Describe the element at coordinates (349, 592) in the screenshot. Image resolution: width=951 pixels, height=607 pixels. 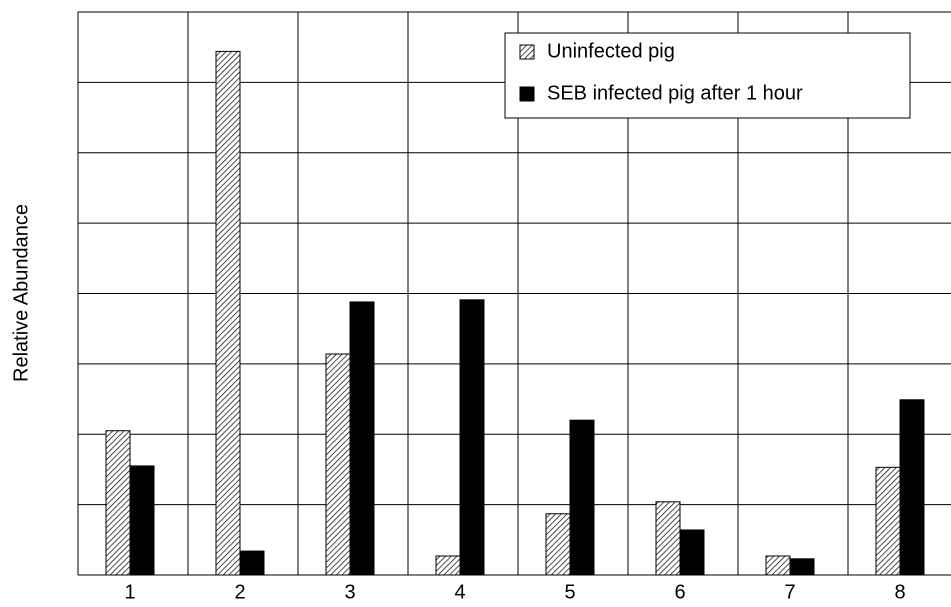
I see `x-tick-label: 3` at that location.